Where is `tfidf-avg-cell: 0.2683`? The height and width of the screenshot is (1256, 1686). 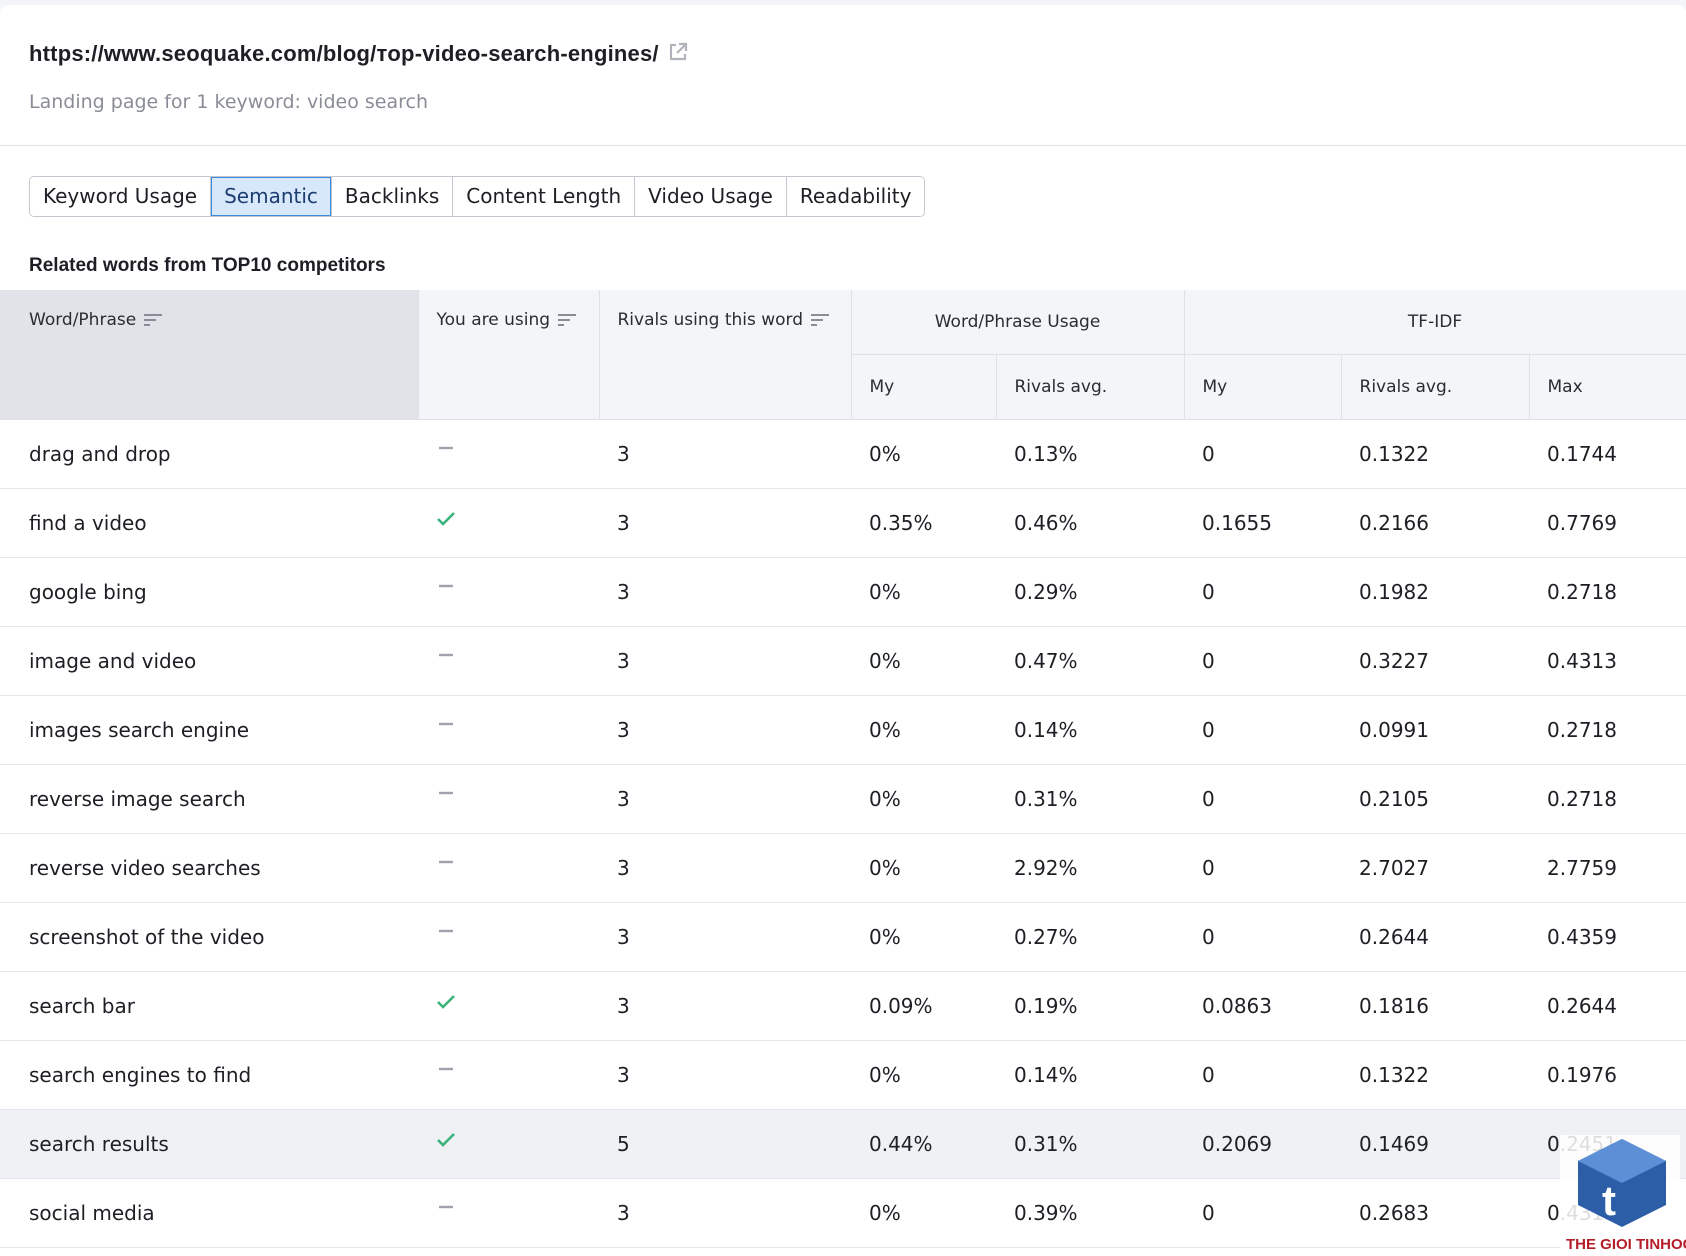
tfidf-avg-cell: 0.2683 is located at coordinates (1435, 1213).